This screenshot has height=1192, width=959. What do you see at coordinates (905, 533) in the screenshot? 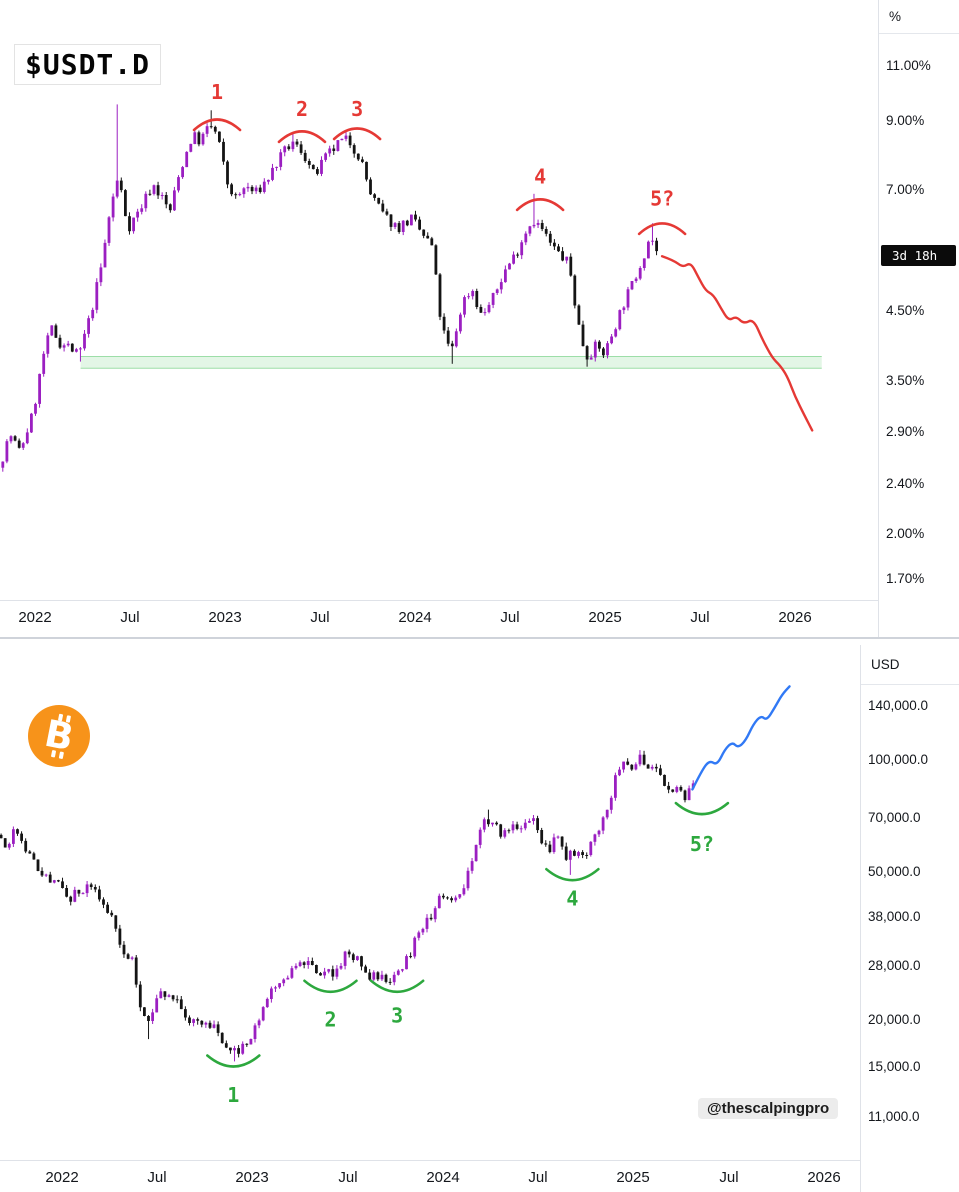
I see `y-axis-label: 2.00%` at bounding box center [905, 533].